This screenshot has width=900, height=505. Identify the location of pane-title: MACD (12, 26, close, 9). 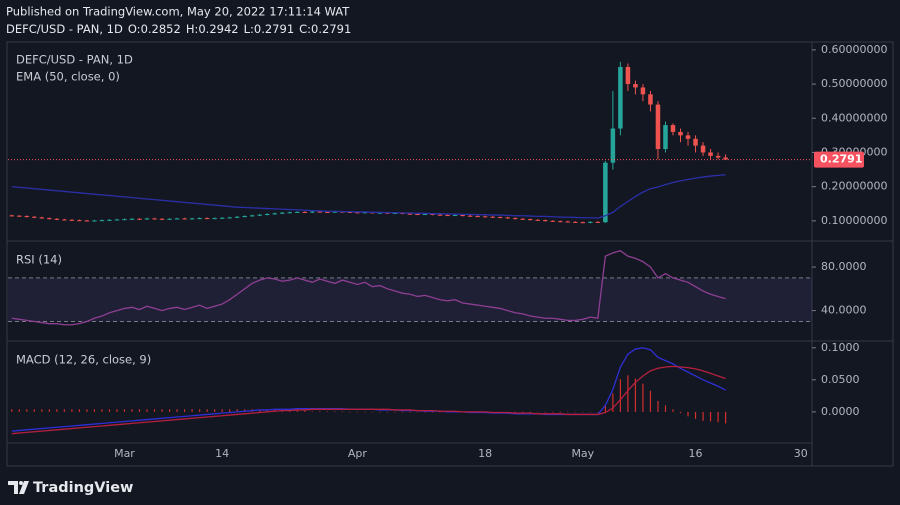
(83, 360).